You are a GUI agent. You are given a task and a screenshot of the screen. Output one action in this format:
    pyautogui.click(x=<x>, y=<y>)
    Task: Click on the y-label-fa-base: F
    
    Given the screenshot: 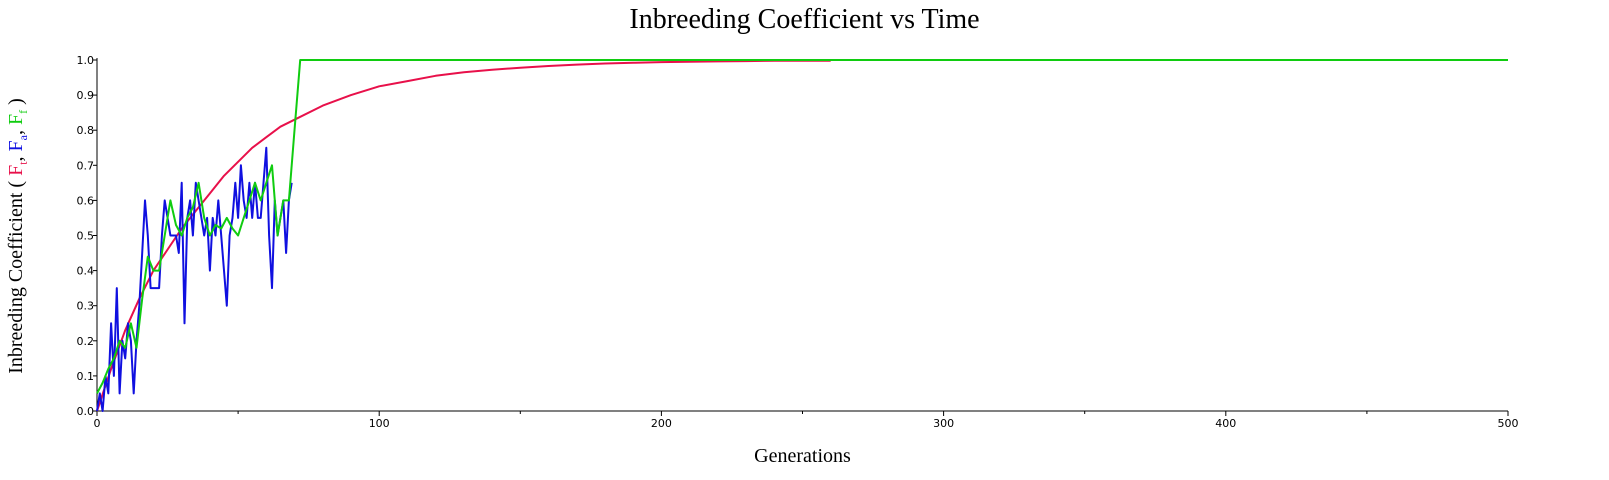 What is the action you would take?
    pyautogui.click(x=16, y=146)
    